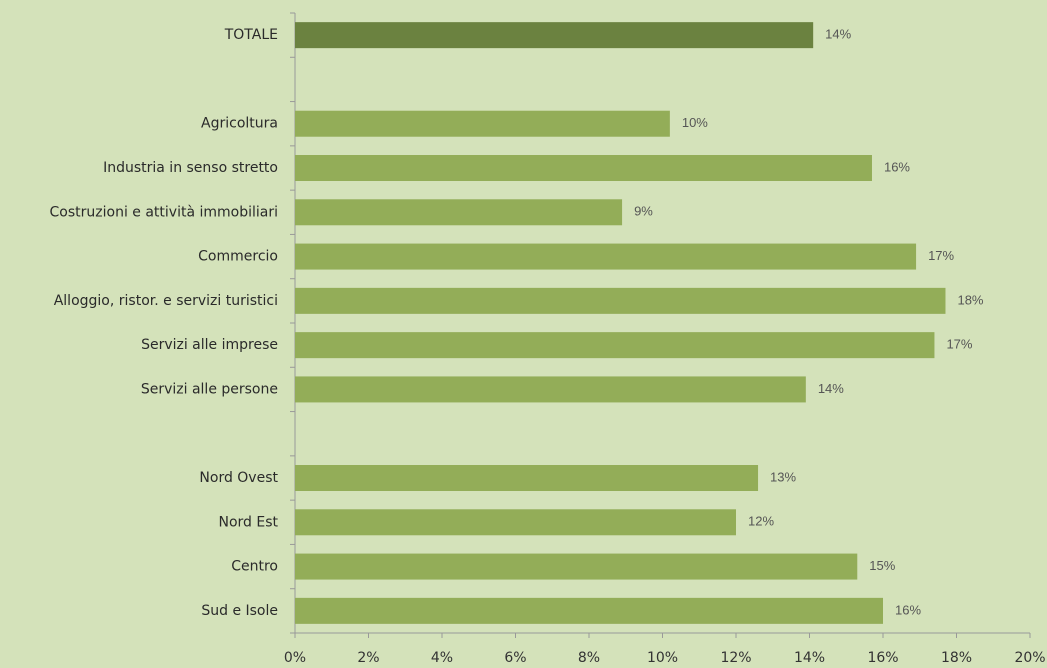  Describe the element at coordinates (515, 658) in the screenshot. I see `x-tick-label: 6%` at that location.